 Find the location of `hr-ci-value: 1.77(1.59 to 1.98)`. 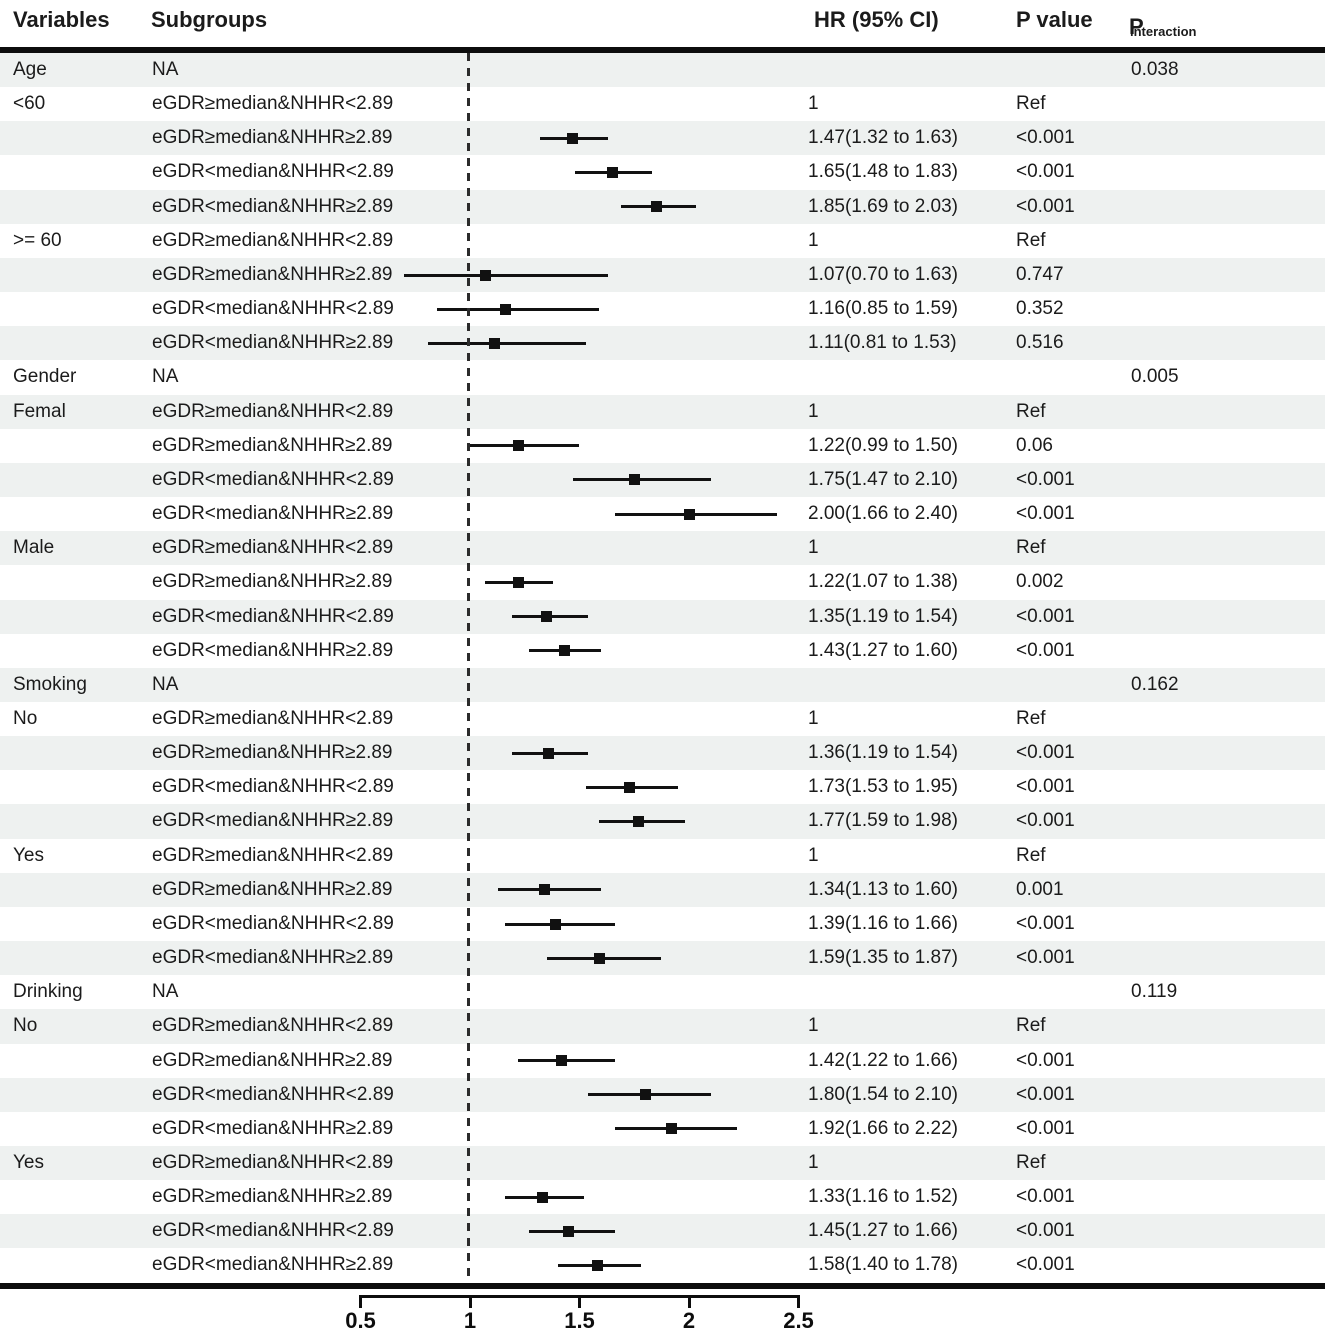

hr-ci-value: 1.77(1.59 to 1.98) is located at coordinates (883, 821).